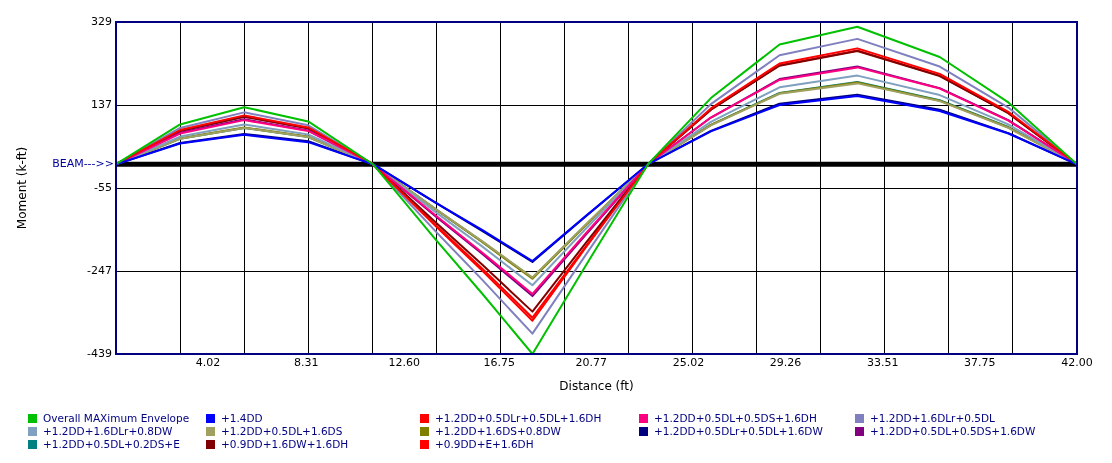 This screenshot has width=1112, height=463. Describe the element at coordinates (499, 363) in the screenshot. I see `x-tick-label: 16.75` at that location.